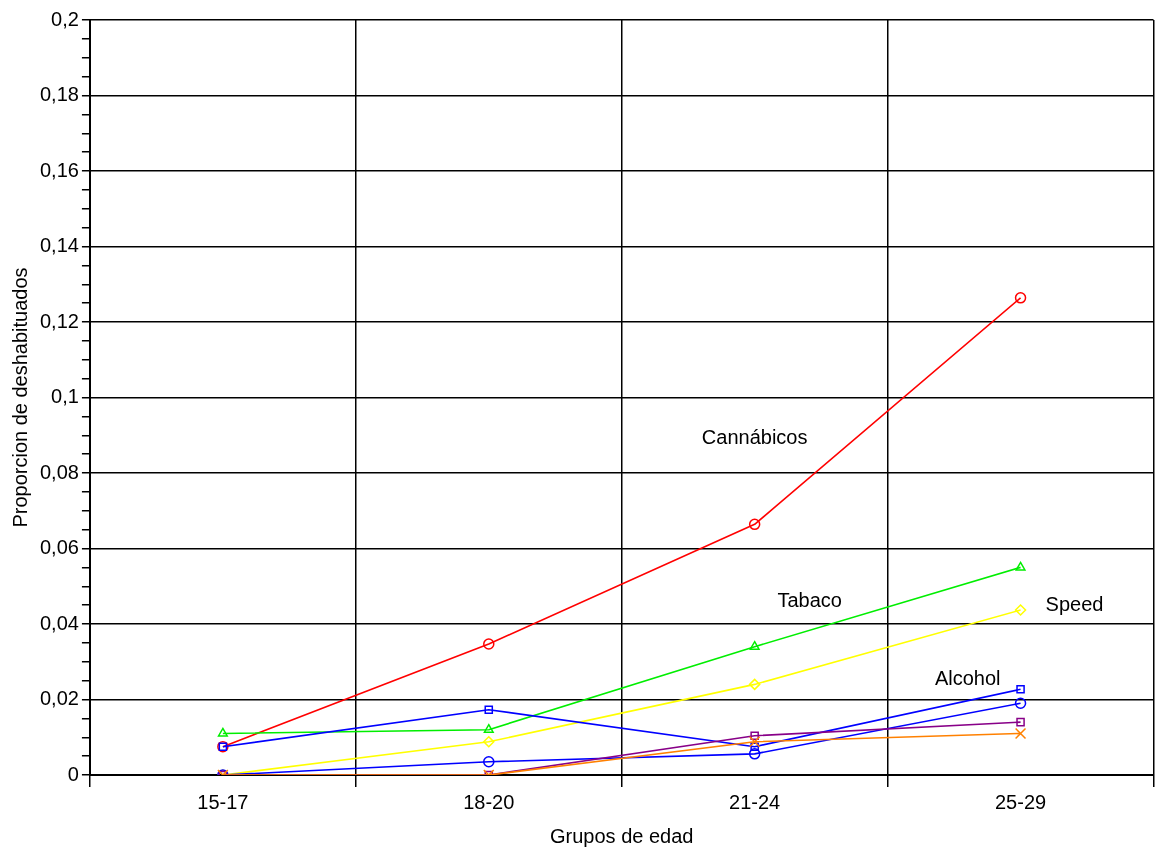 The height and width of the screenshot is (858, 1162). Describe the element at coordinates (621, 835) in the screenshot. I see `x-axis-title: Grupos de edad` at that location.